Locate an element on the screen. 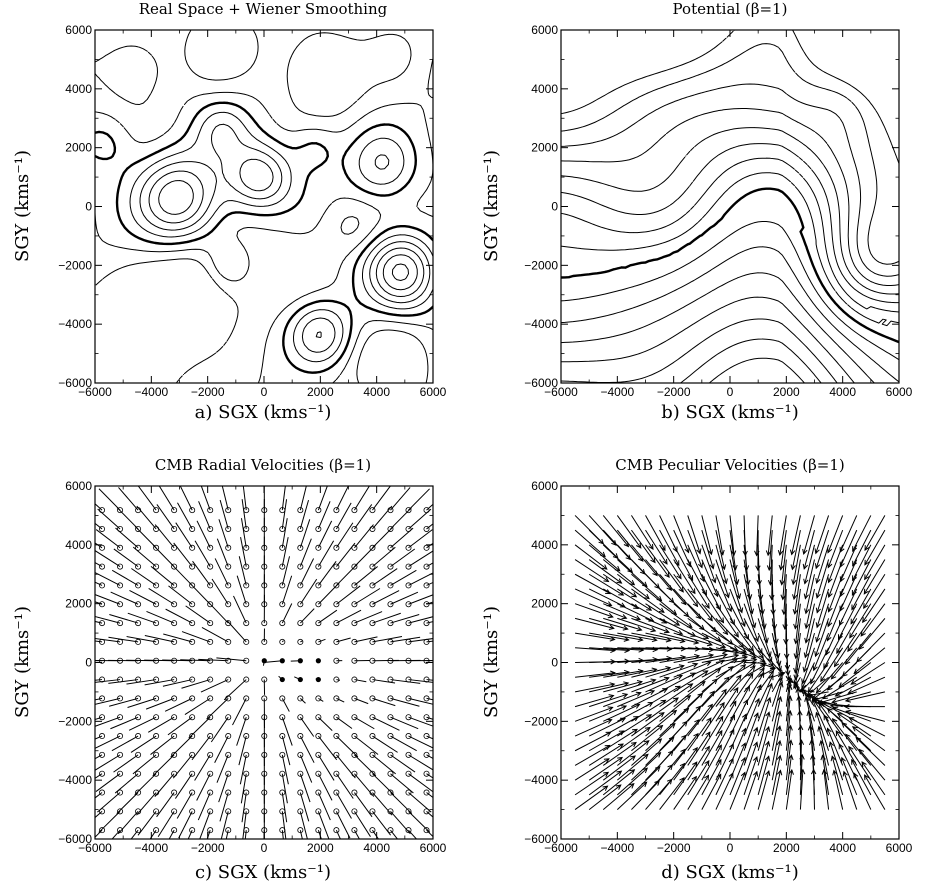 The height and width of the screenshot is (890, 934). x-tick-label: 0 is located at coordinates (264, 848).